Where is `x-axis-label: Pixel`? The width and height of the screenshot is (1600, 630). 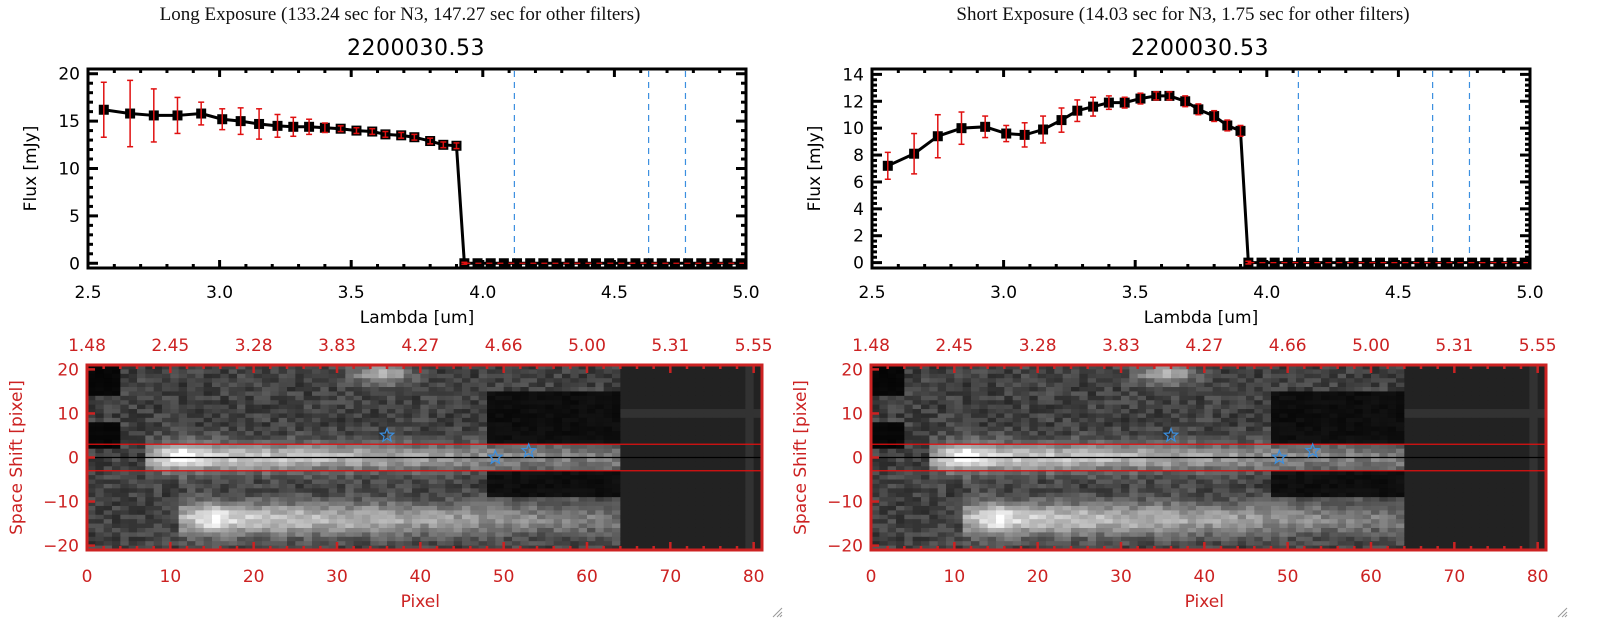
x-axis-label: Pixel is located at coordinates (1204, 602).